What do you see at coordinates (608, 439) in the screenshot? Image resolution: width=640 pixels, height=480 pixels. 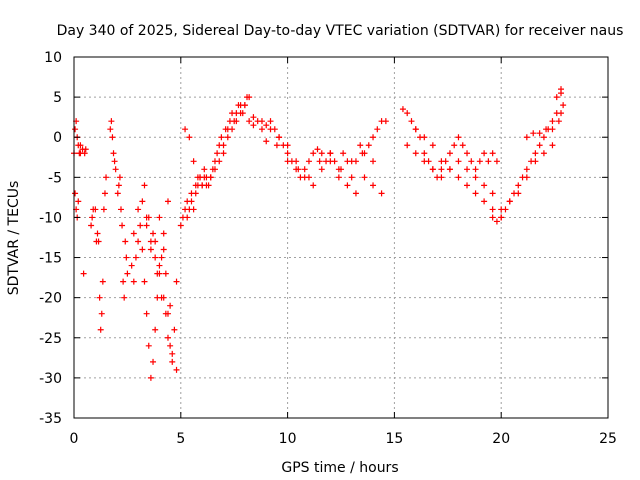 I see `x-tick-label: 25` at bounding box center [608, 439].